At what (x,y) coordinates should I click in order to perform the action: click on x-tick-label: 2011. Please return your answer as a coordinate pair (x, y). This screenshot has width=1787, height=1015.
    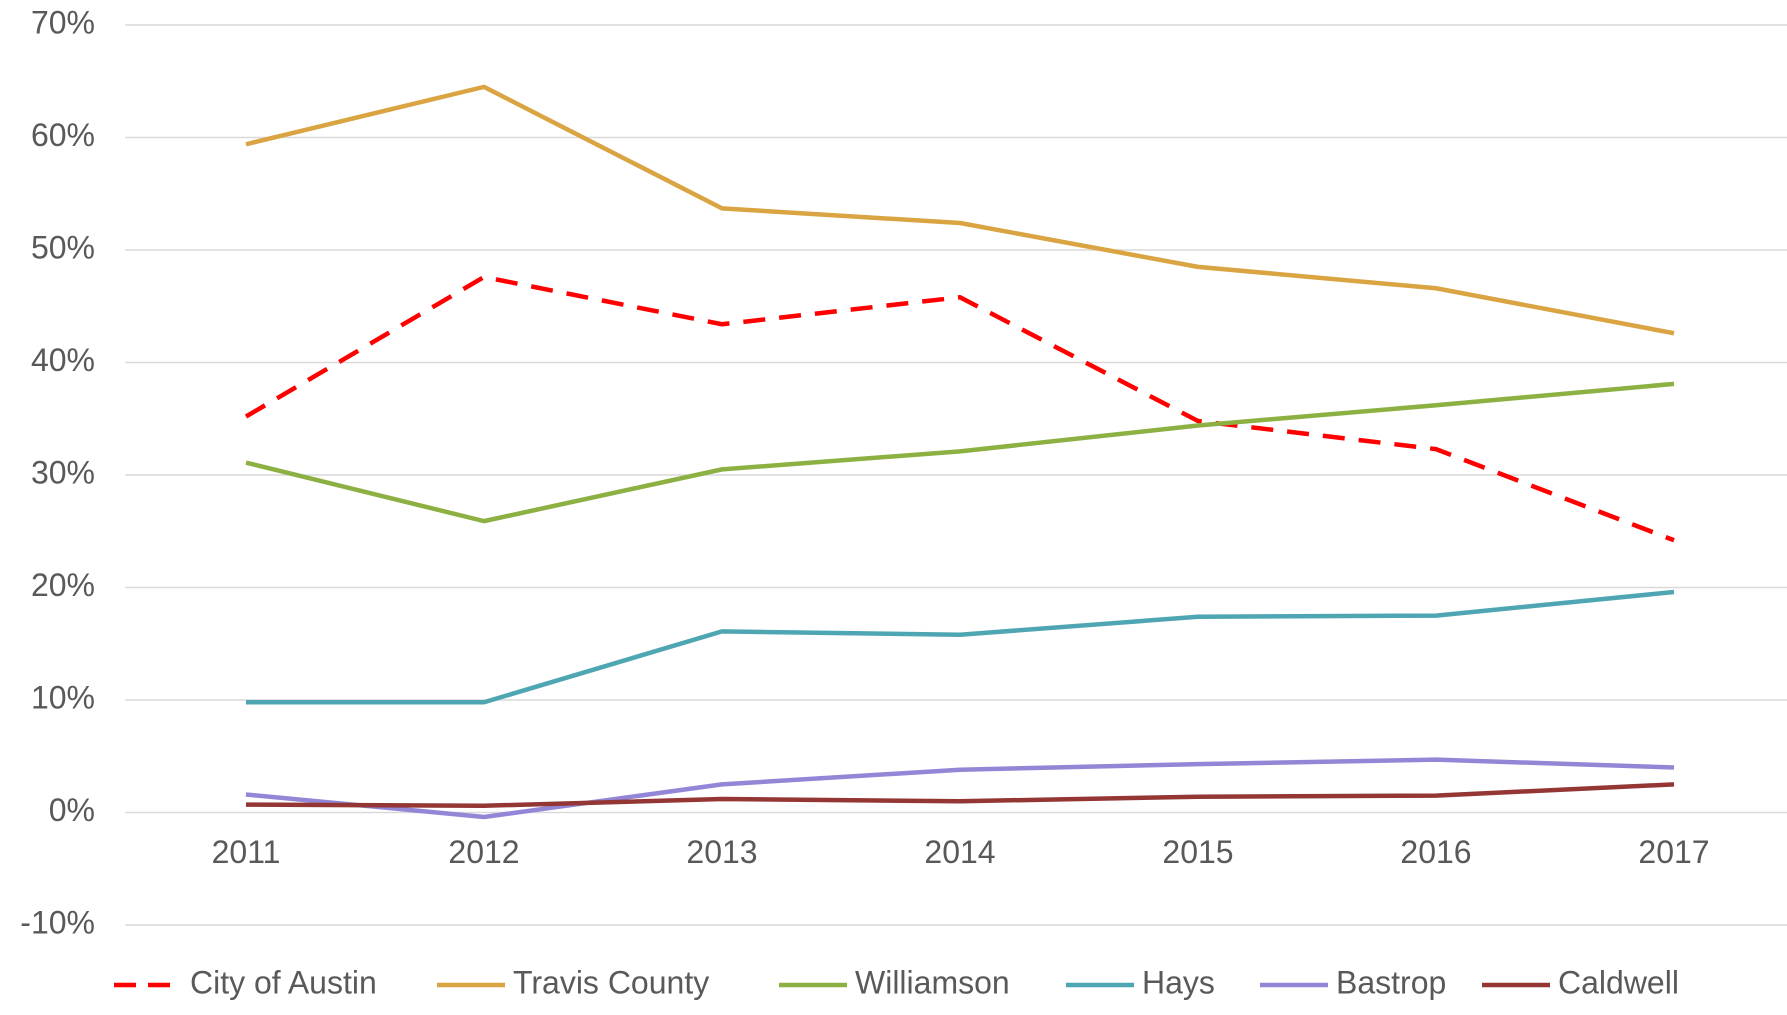
    Looking at the image, I should click on (246, 852).